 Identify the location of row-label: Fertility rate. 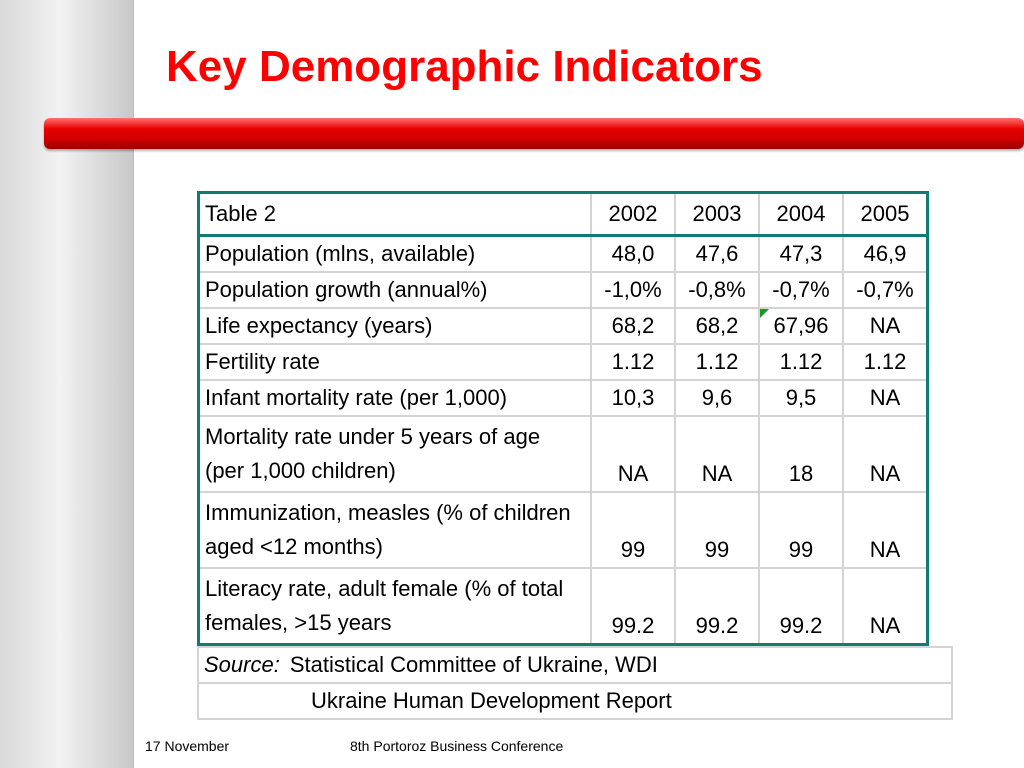
(394, 362).